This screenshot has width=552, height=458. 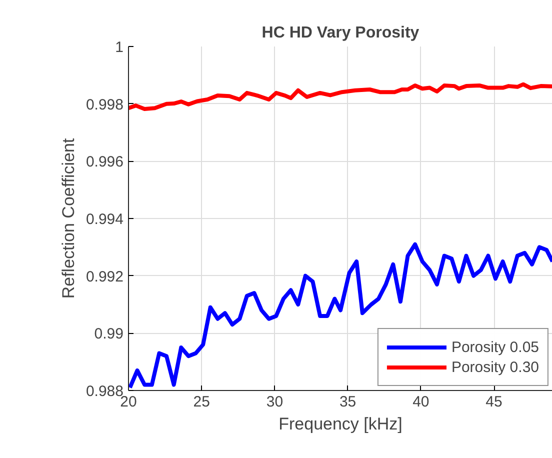 I want to click on x-tick-label: 30, so click(x=275, y=402).